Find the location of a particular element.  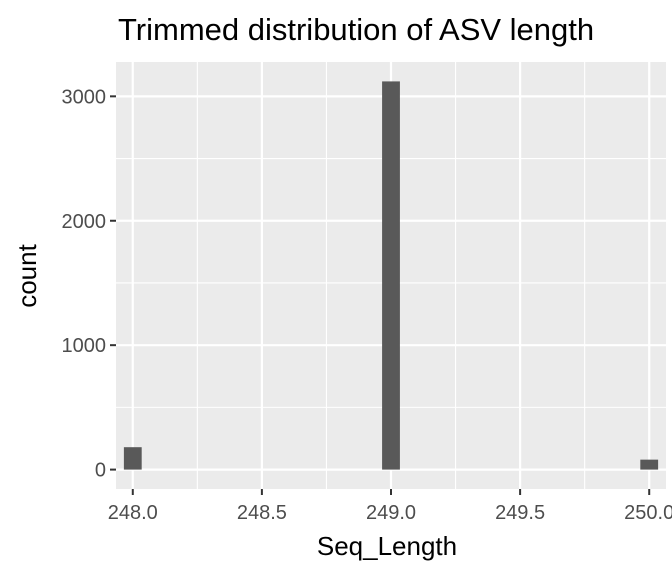

x-tick-label: 248.5 is located at coordinates (262, 513).